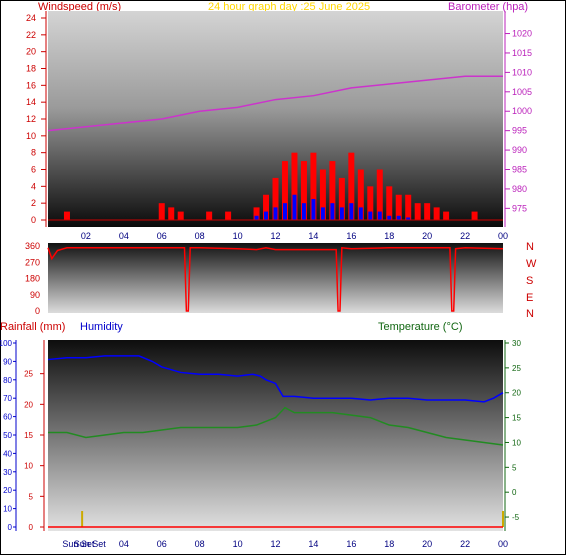  What do you see at coordinates (28, 435) in the screenshot?
I see `rain-tick-label: 15` at bounding box center [28, 435].